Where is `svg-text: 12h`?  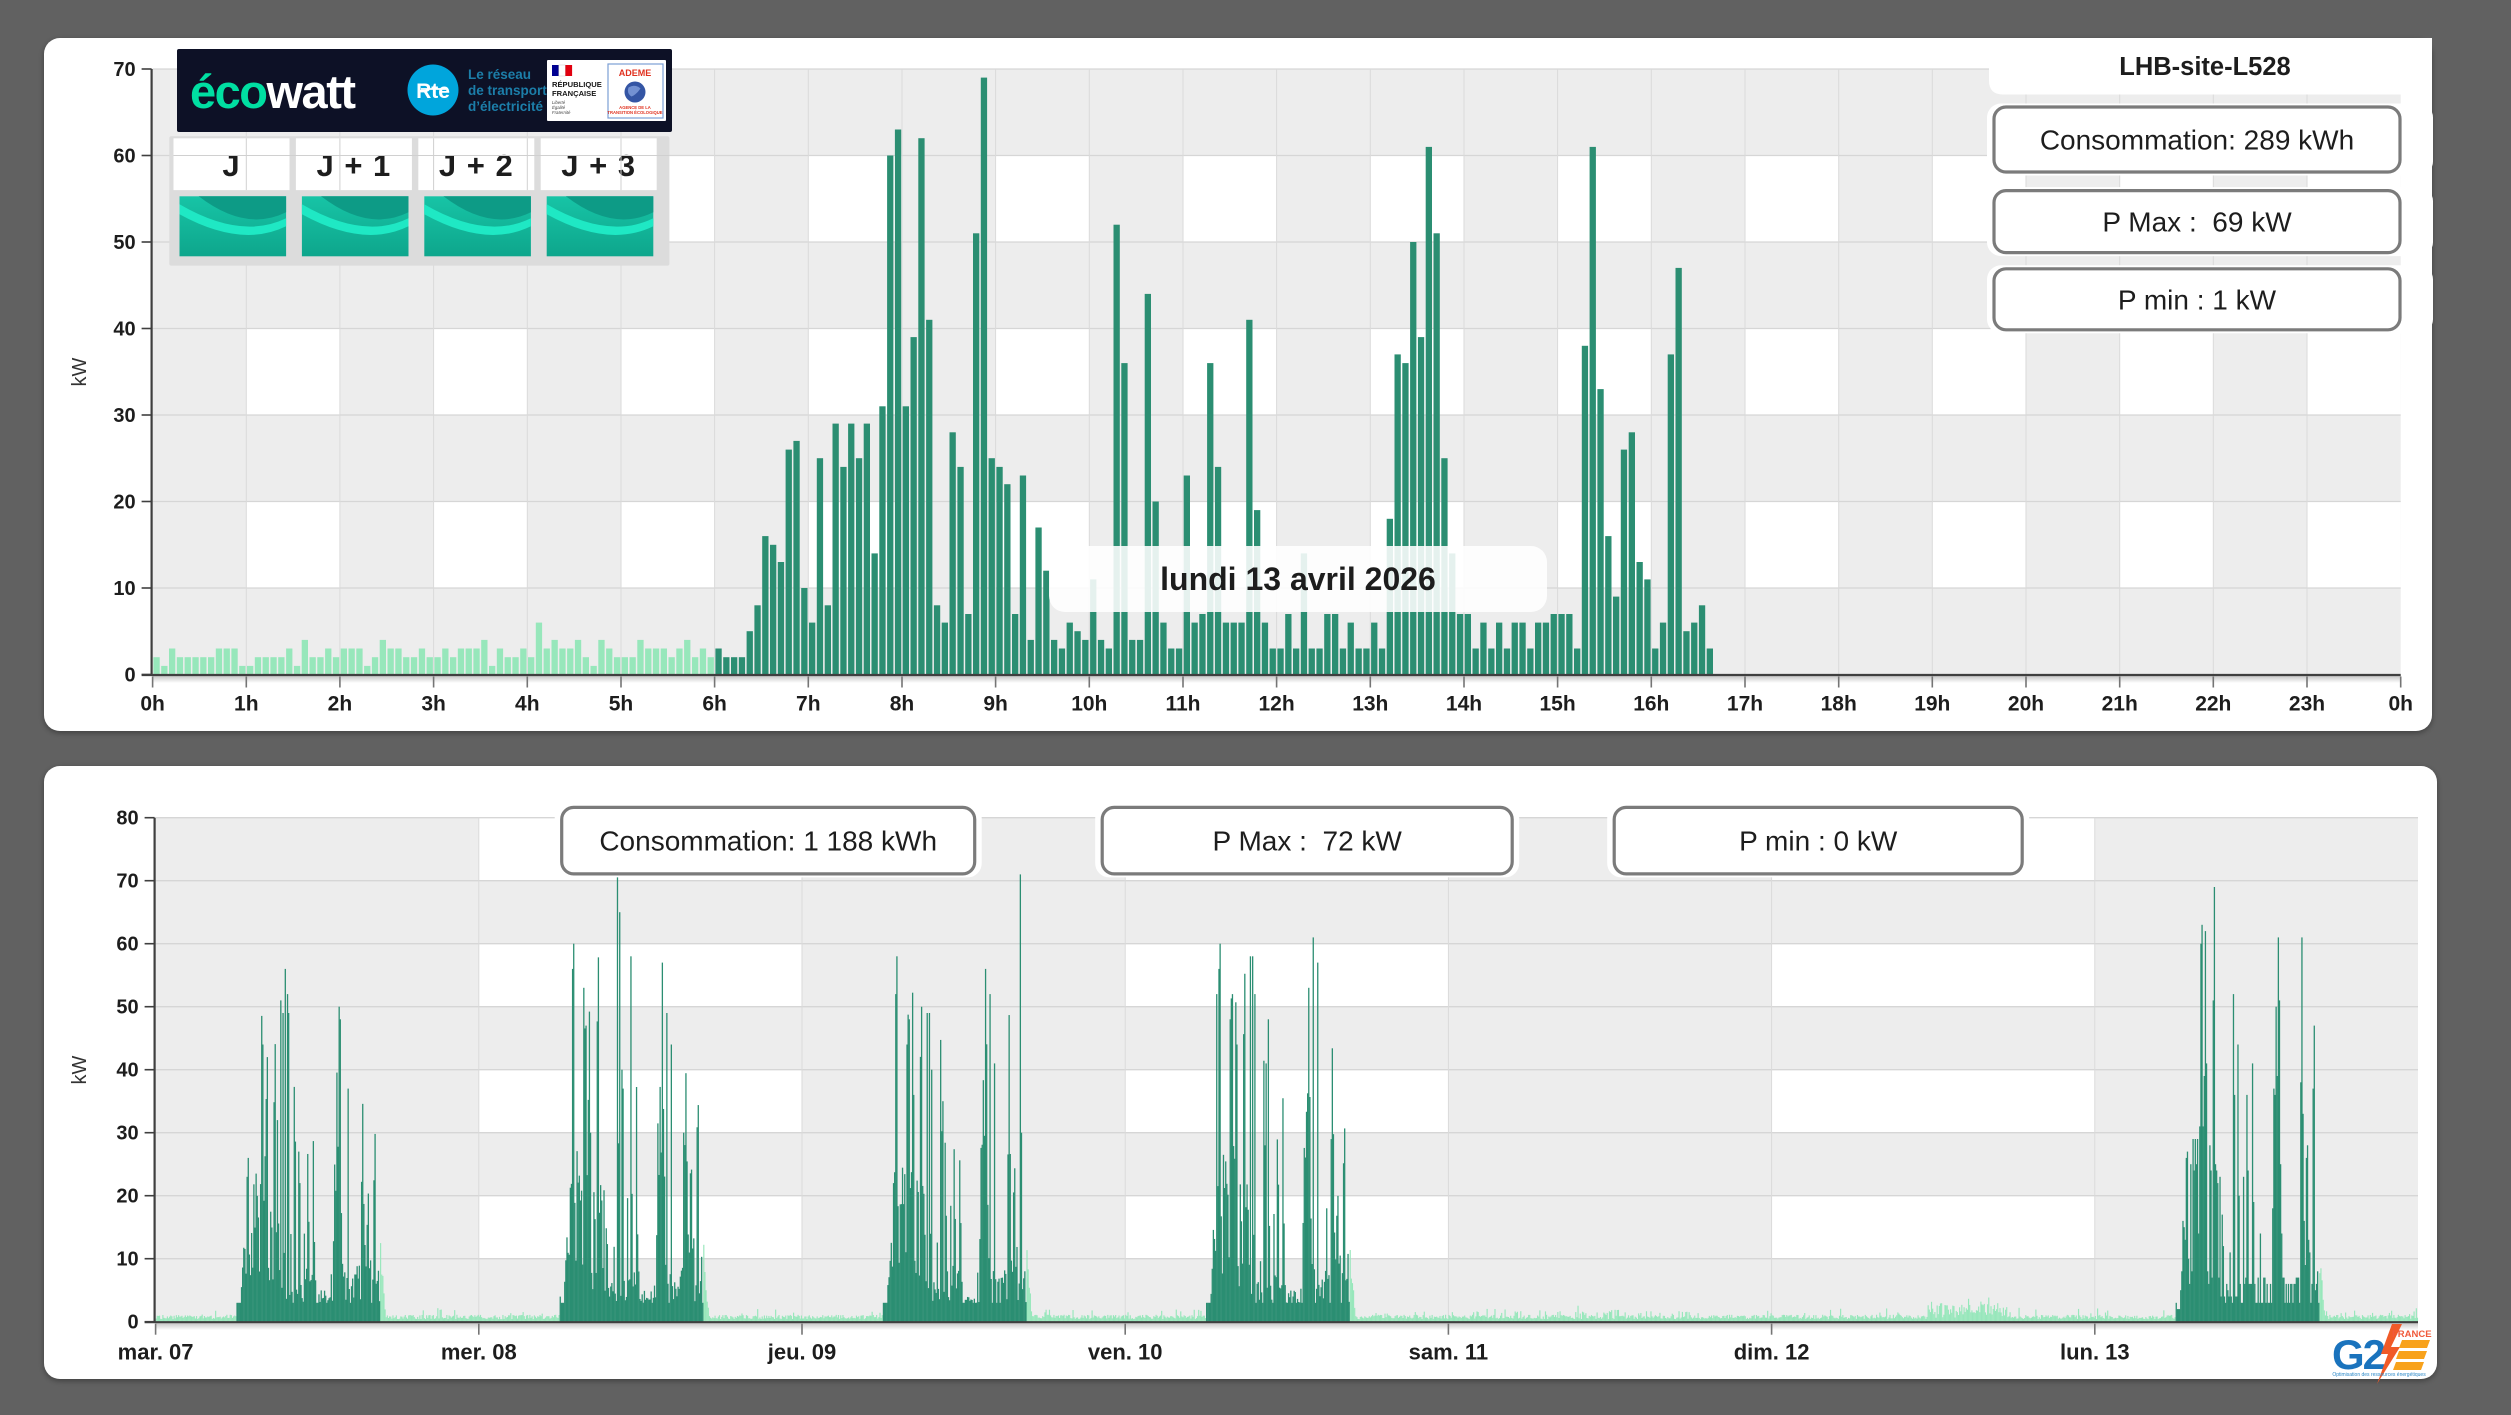
svg-text: 12h is located at coordinates (1277, 704).